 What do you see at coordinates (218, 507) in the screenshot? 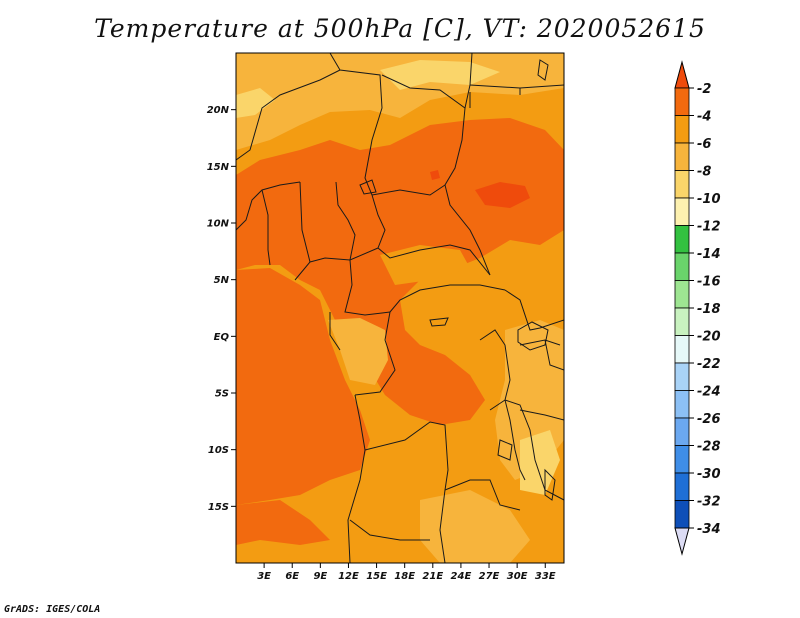
I see `lat-tick-label: 15S` at bounding box center [218, 507].